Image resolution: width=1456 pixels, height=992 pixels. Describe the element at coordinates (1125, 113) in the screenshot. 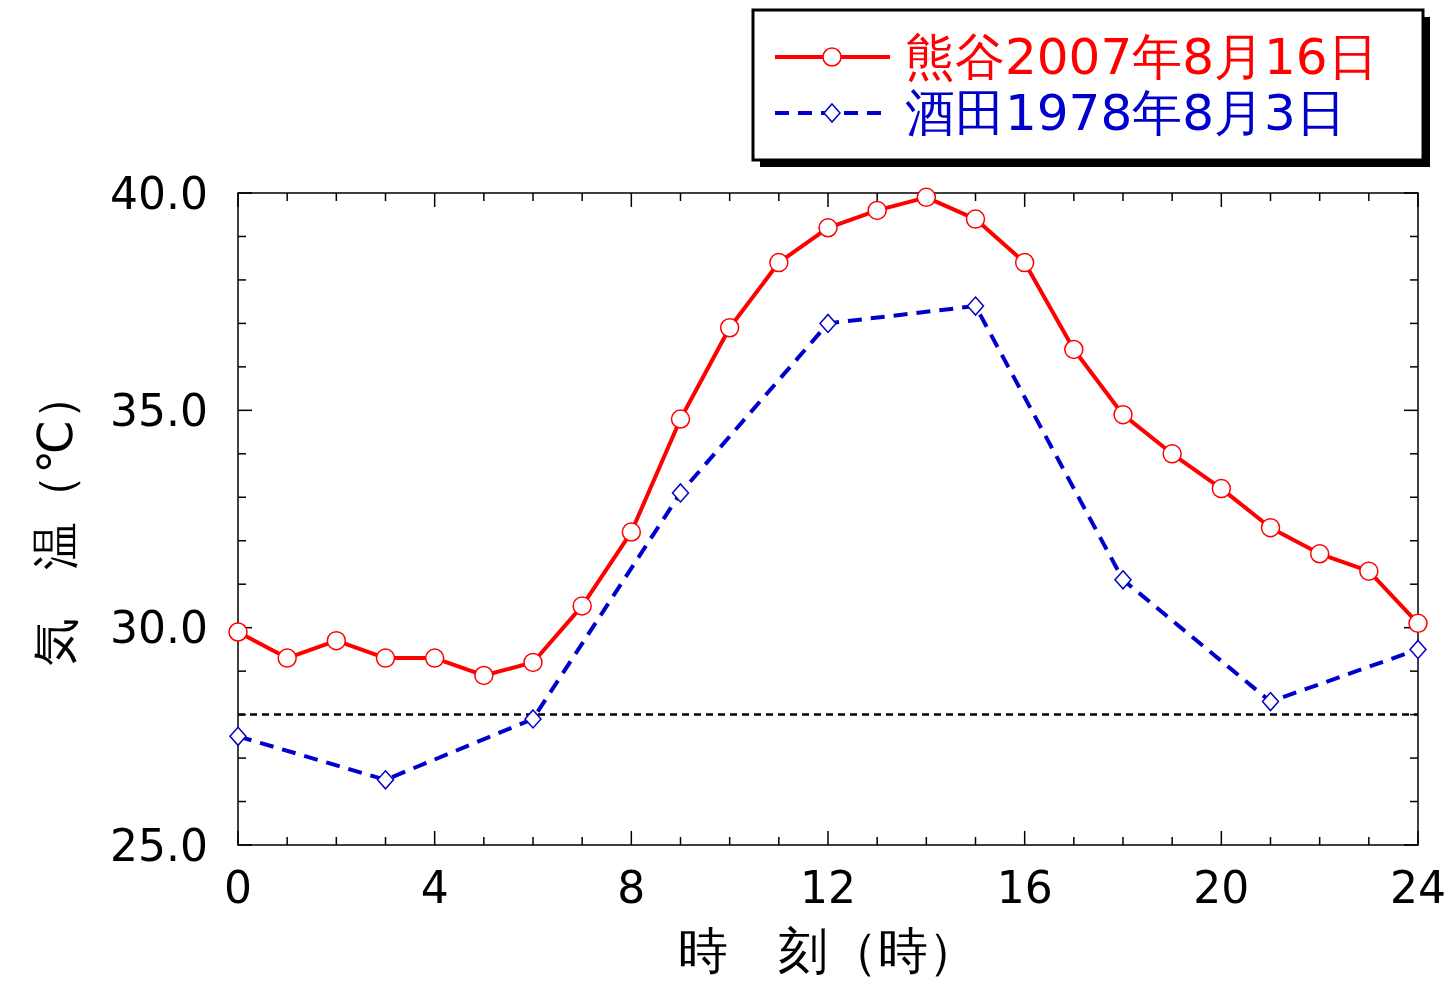

I see `legend-label: 酒田1978年8月3日` at that location.